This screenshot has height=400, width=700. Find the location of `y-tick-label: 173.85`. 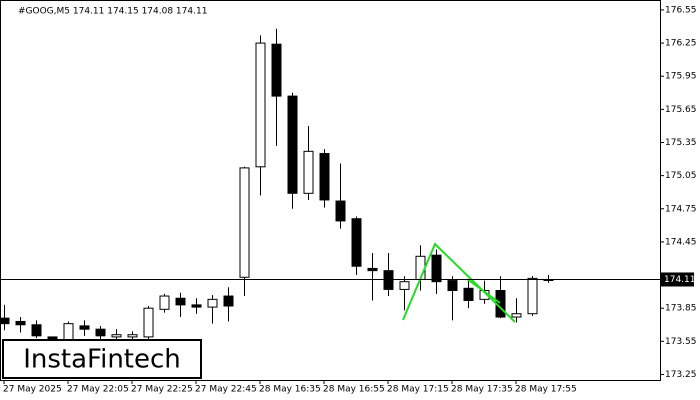

y-tick-label: 173.85 is located at coordinates (681, 309).